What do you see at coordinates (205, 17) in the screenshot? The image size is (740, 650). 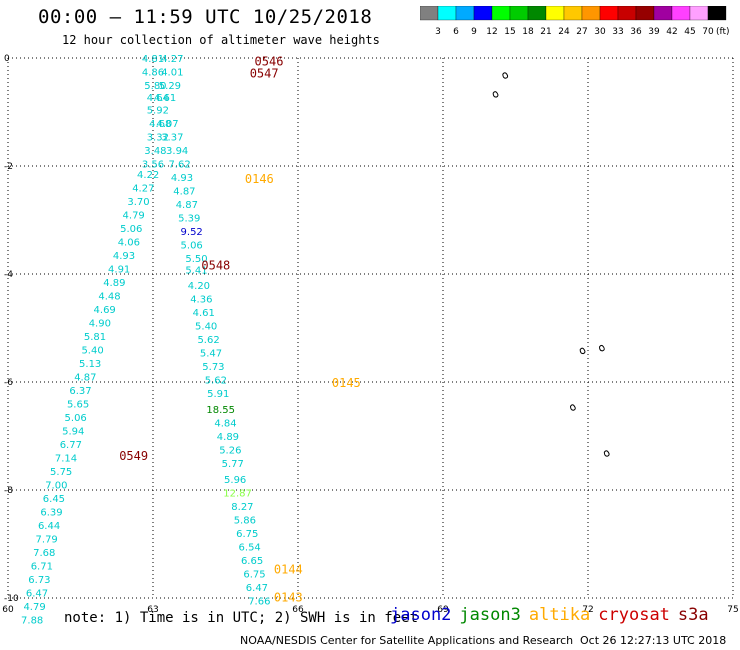 I see `chart-title: 00:00 — 11:59 UTC 10/25/2018` at bounding box center [205, 17].